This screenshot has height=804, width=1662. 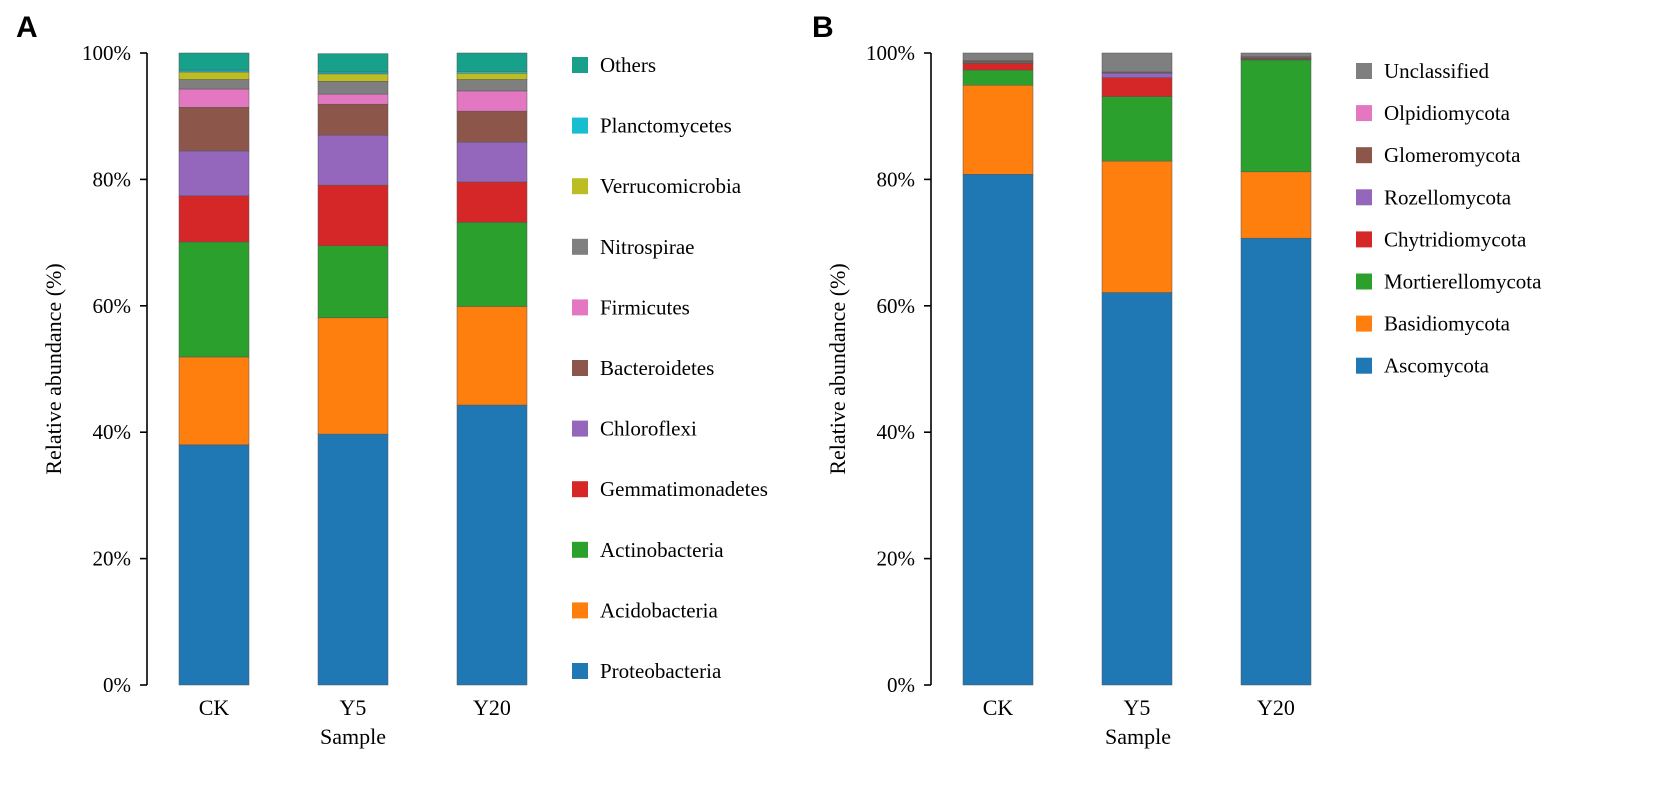 I want to click on panel-a-legend-label-gemmatimonadetes: Gemmatimonadetes, so click(x=684, y=489).